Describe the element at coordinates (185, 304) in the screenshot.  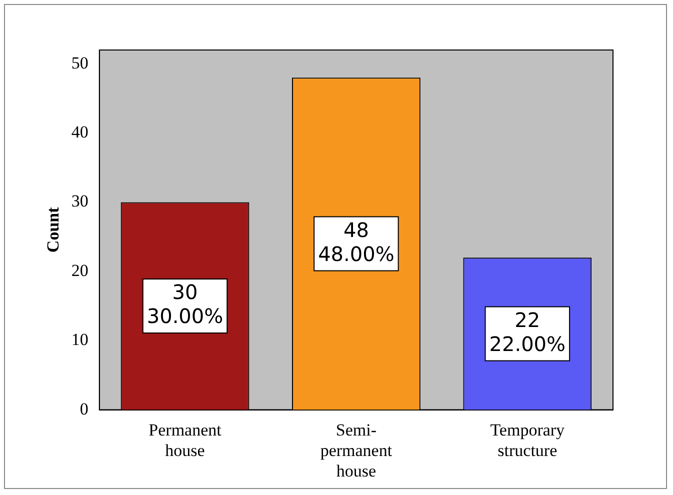
I see `data-label: 30 30.00%` at that location.